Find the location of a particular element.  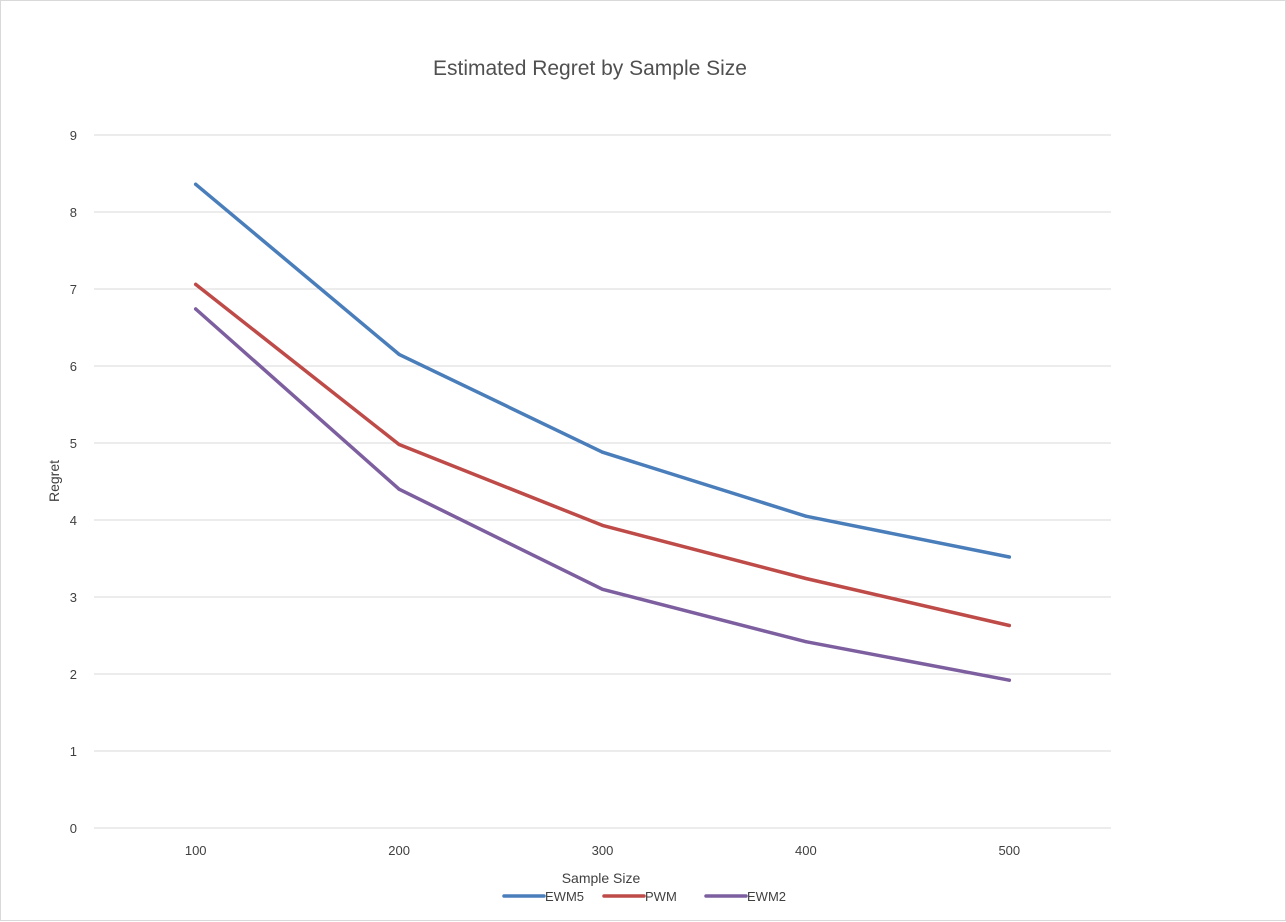

x-tick-label: 300 is located at coordinates (603, 850).